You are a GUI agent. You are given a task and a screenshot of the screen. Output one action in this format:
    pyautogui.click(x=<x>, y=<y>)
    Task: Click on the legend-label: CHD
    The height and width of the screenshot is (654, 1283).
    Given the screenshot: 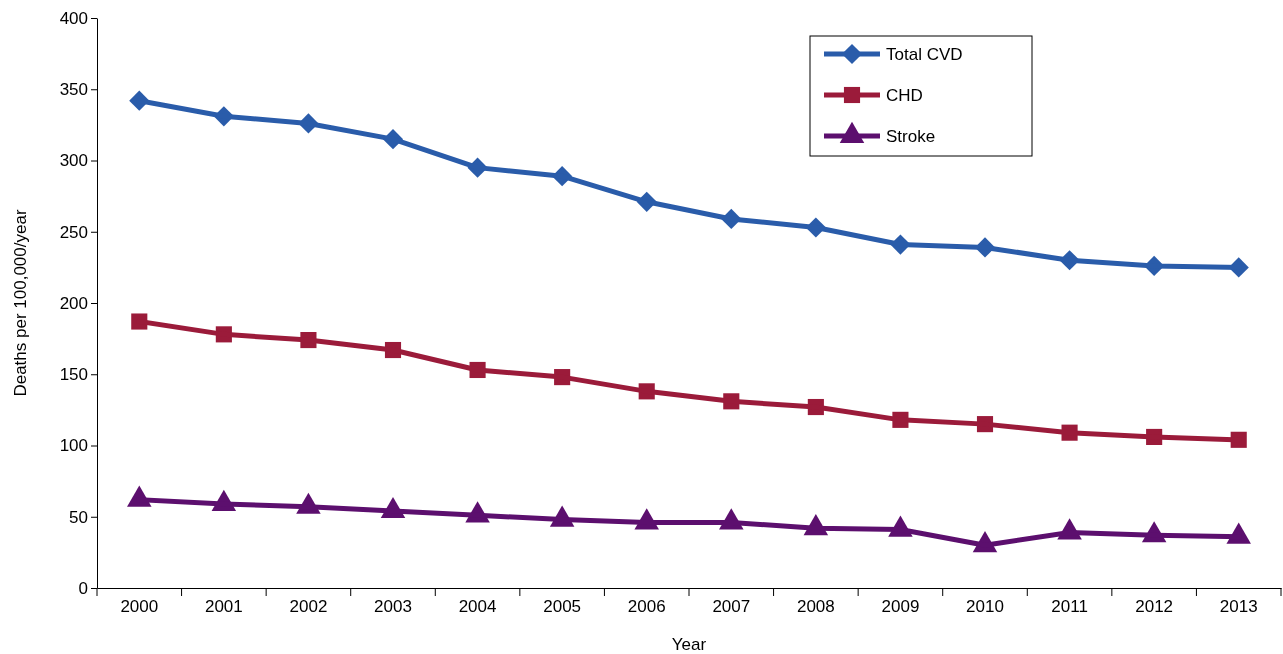 What is the action you would take?
    pyautogui.click(x=904, y=95)
    